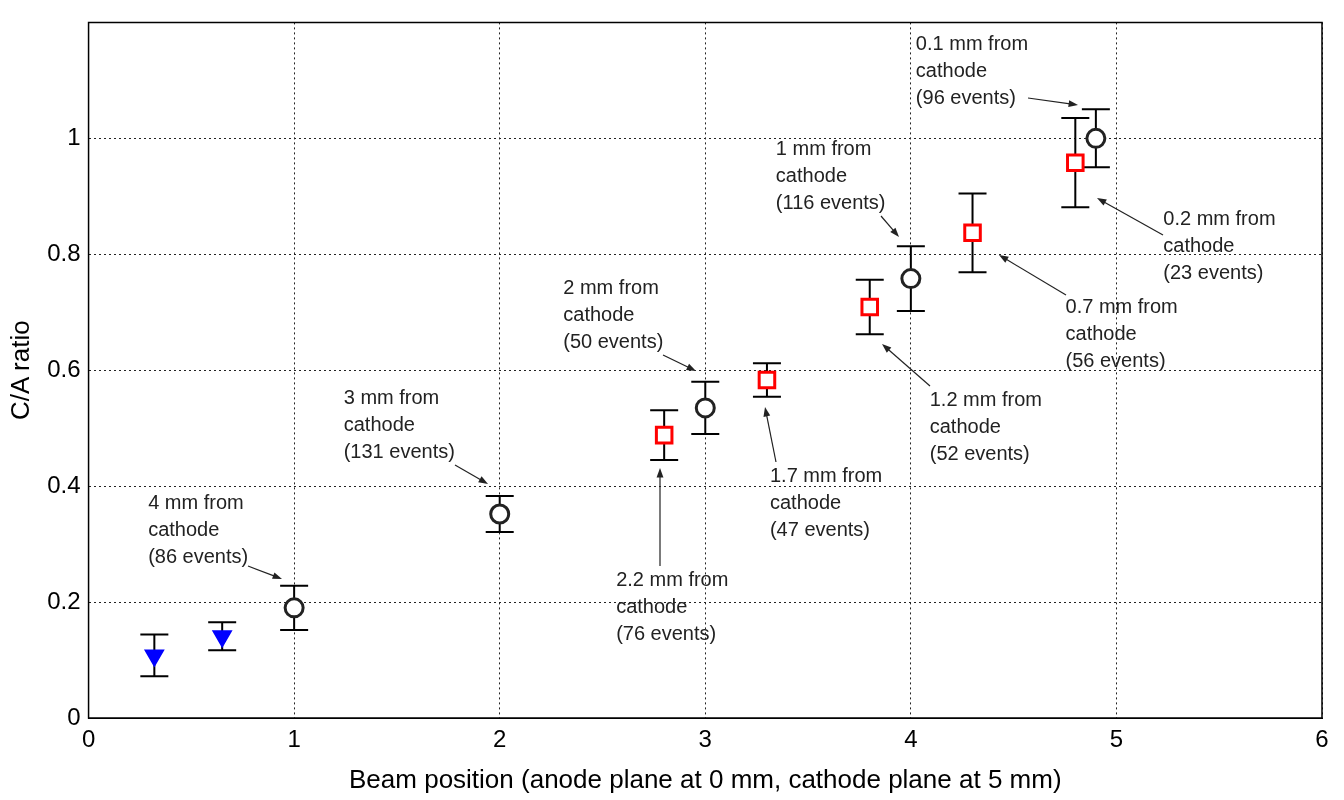  I want to click on annotation: 1.2 mm from cathode (52 events), so click(985, 426).